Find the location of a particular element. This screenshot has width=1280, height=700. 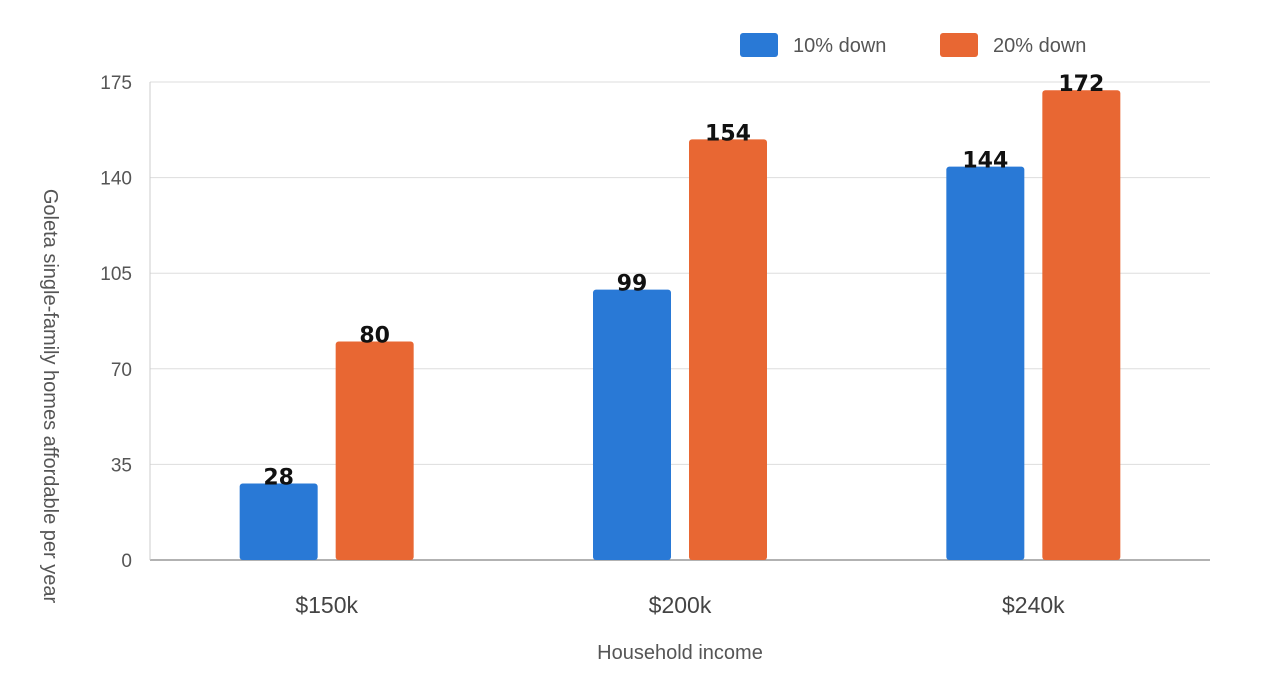

x-axis-title: Household income is located at coordinates (680, 653).